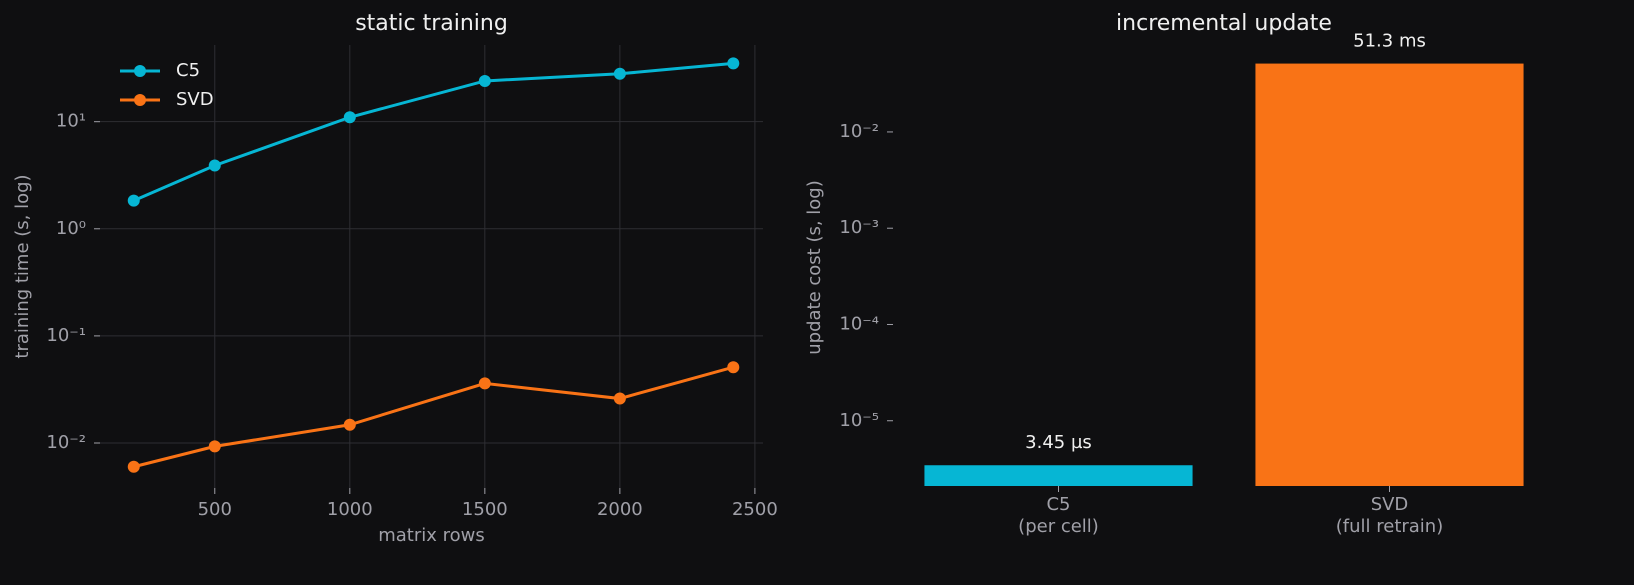 This screenshot has width=1634, height=585. What do you see at coordinates (1389, 41) in the screenshot?
I see `value-label: 51.3 ms` at bounding box center [1389, 41].